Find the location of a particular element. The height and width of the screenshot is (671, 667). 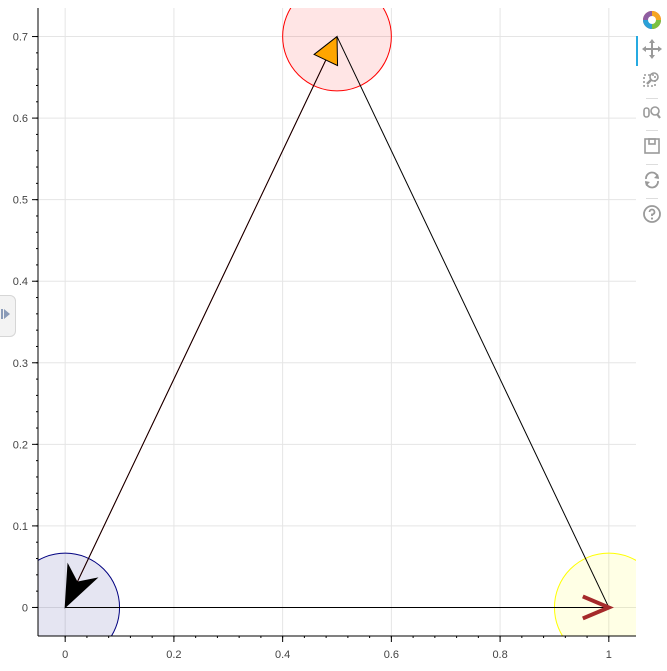

help-tool-button is located at coordinates (652, 216).